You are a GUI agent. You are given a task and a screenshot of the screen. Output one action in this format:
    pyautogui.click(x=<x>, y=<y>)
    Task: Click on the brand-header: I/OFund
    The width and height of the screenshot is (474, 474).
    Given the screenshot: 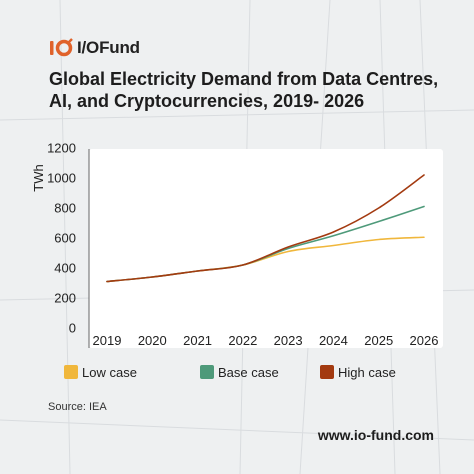 What is the action you would take?
    pyautogui.click(x=94, y=48)
    